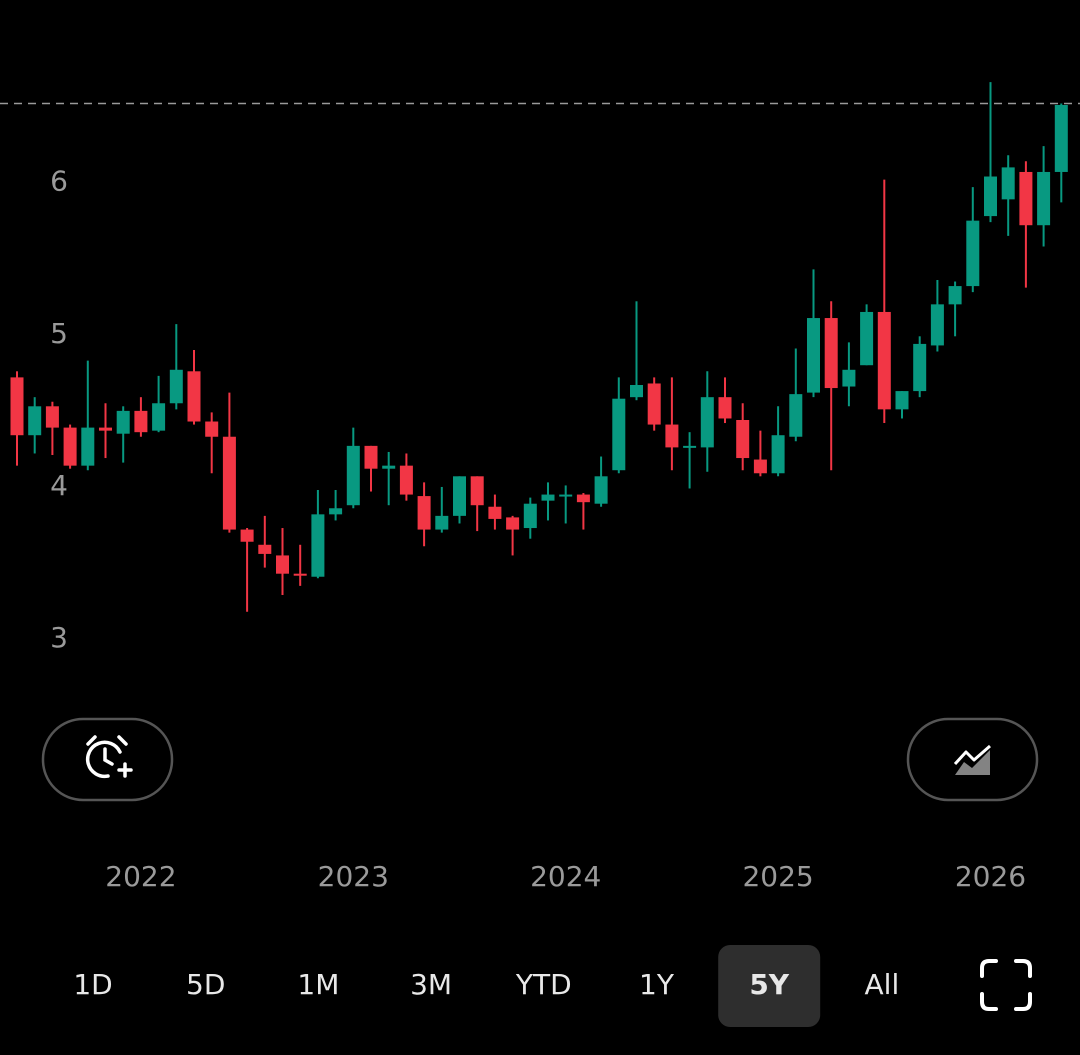 The width and height of the screenshot is (1080, 1055). Describe the element at coordinates (543, 984) in the screenshot. I see `range-tab: YTD` at that location.